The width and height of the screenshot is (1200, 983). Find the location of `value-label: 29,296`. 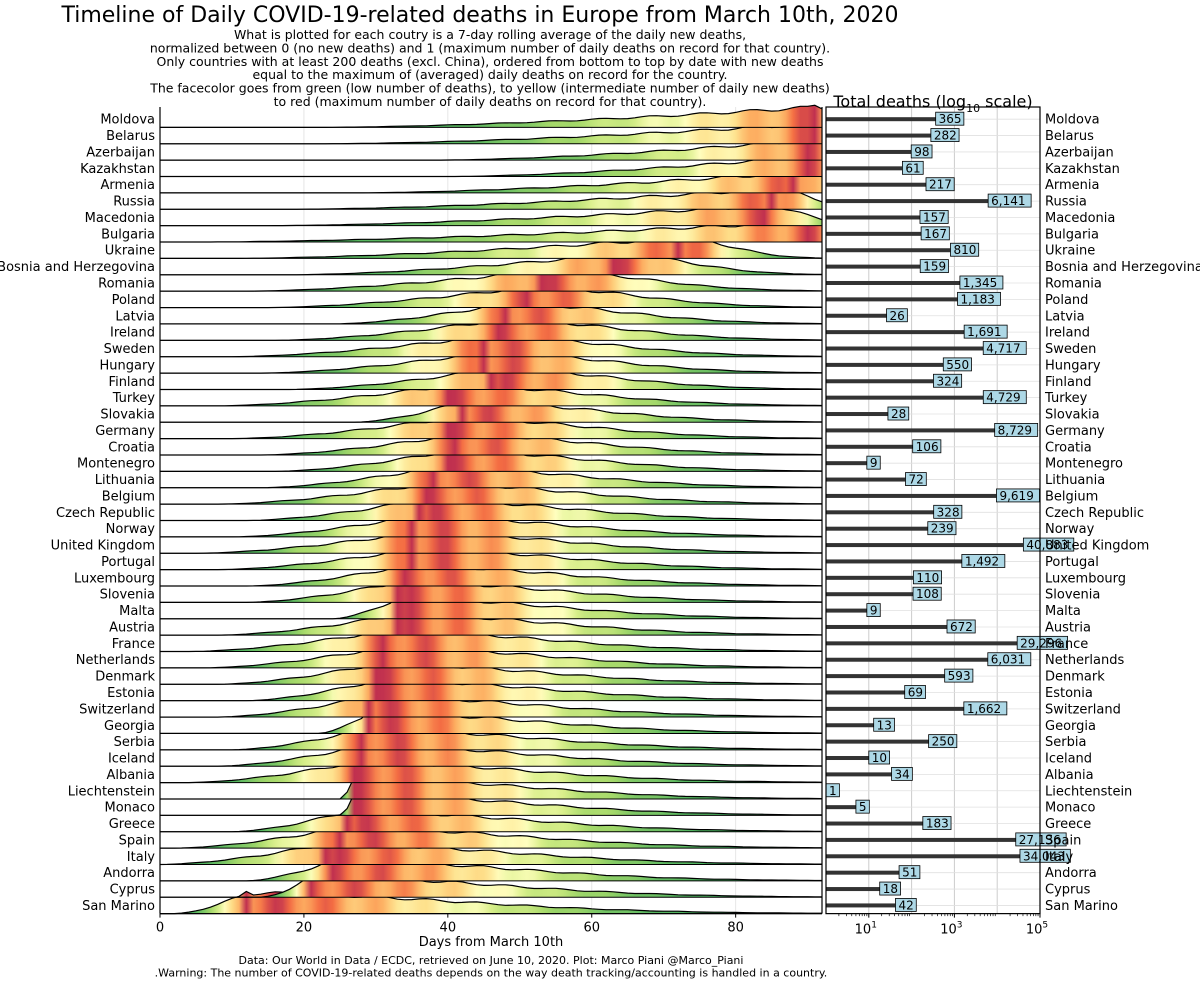

value-label: 29,296 is located at coordinates (1041, 643).